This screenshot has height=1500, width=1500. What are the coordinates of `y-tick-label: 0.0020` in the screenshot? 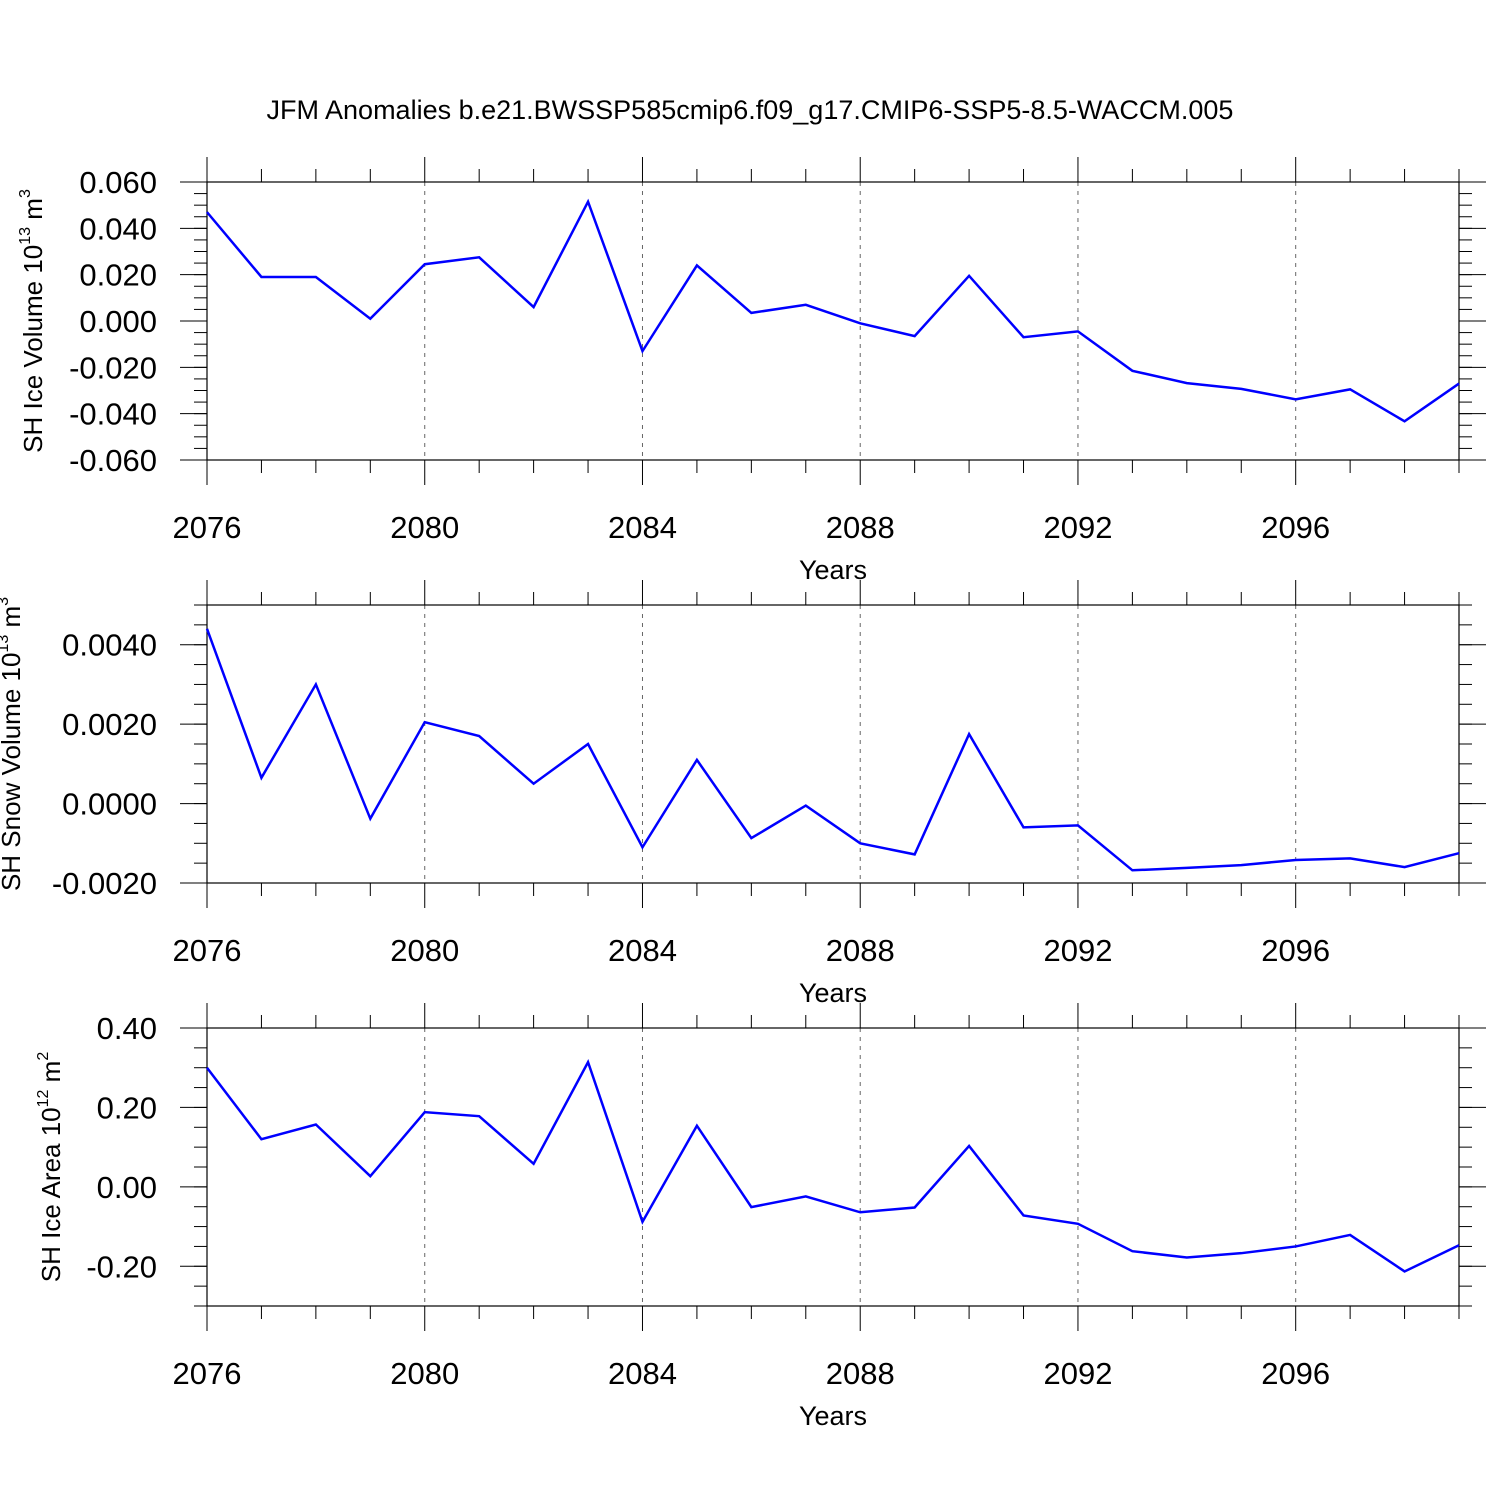 It's located at (109, 724).